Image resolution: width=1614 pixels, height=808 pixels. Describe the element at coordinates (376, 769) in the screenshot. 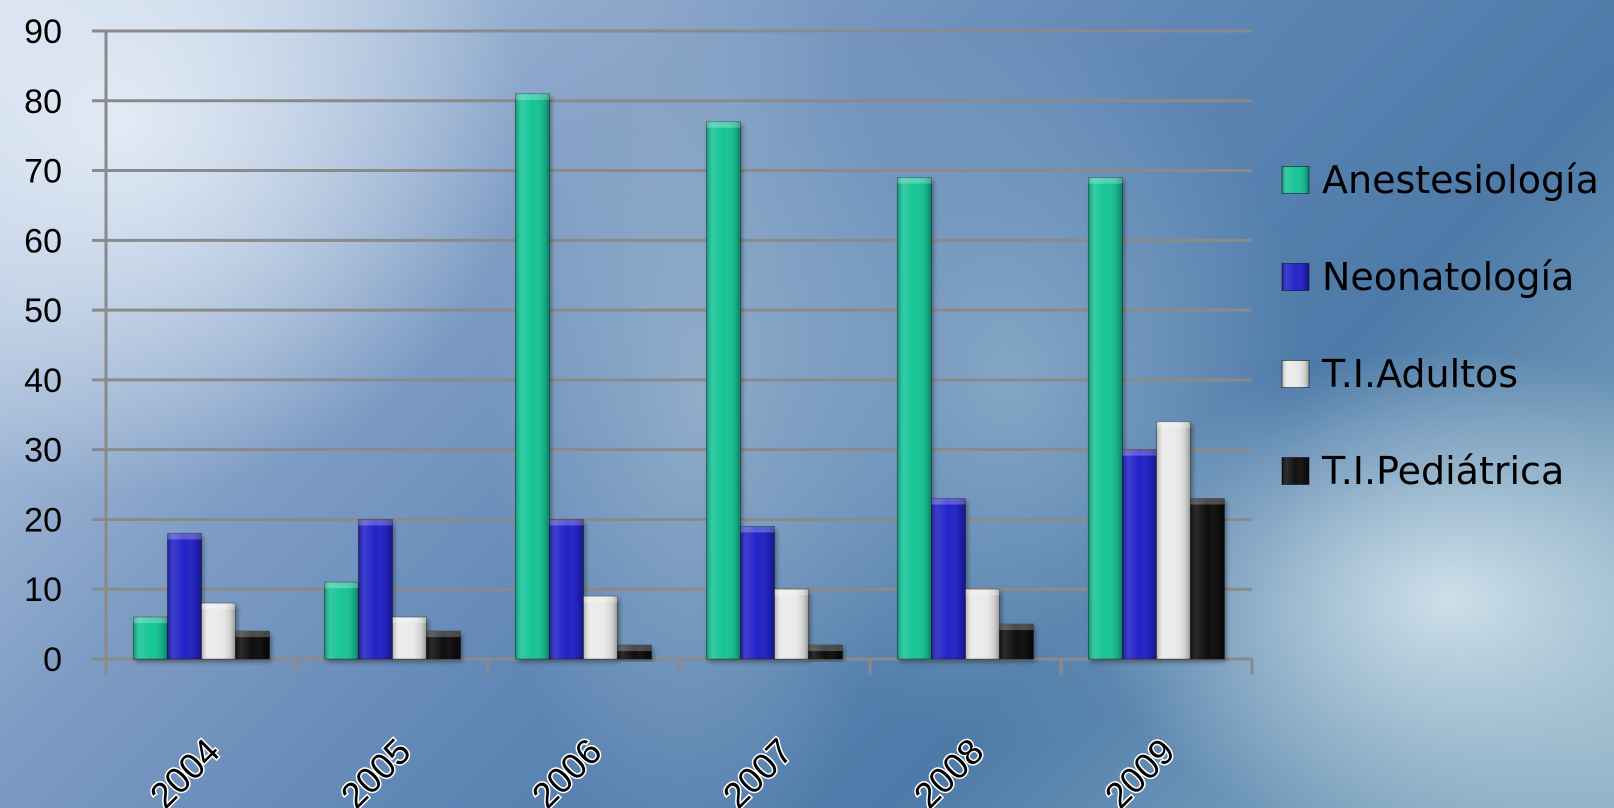

I see `x-tick-label: 2005` at that location.